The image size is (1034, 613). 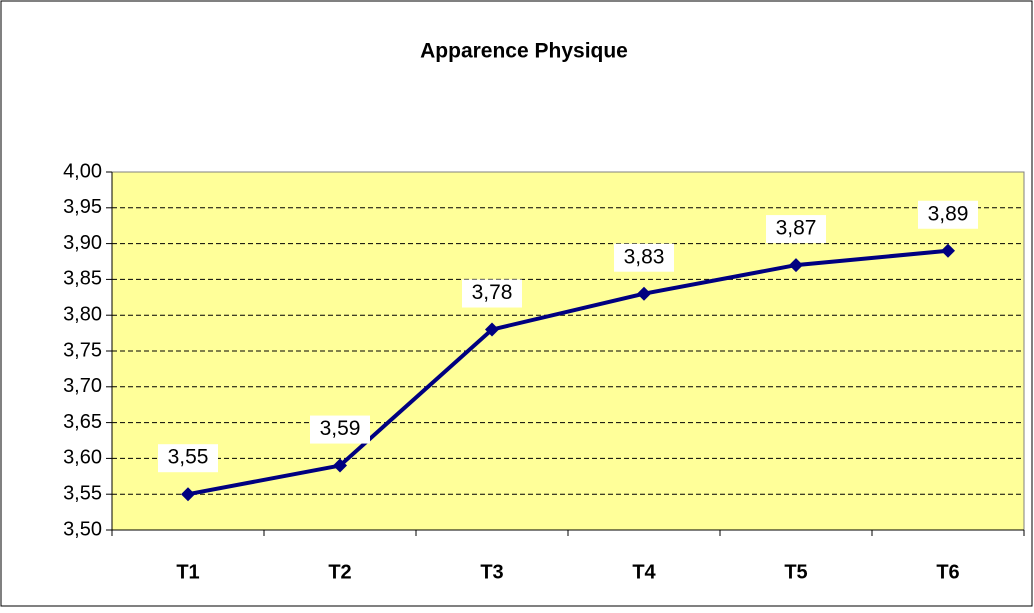 I want to click on x-tick-label: T5, so click(x=795, y=572).